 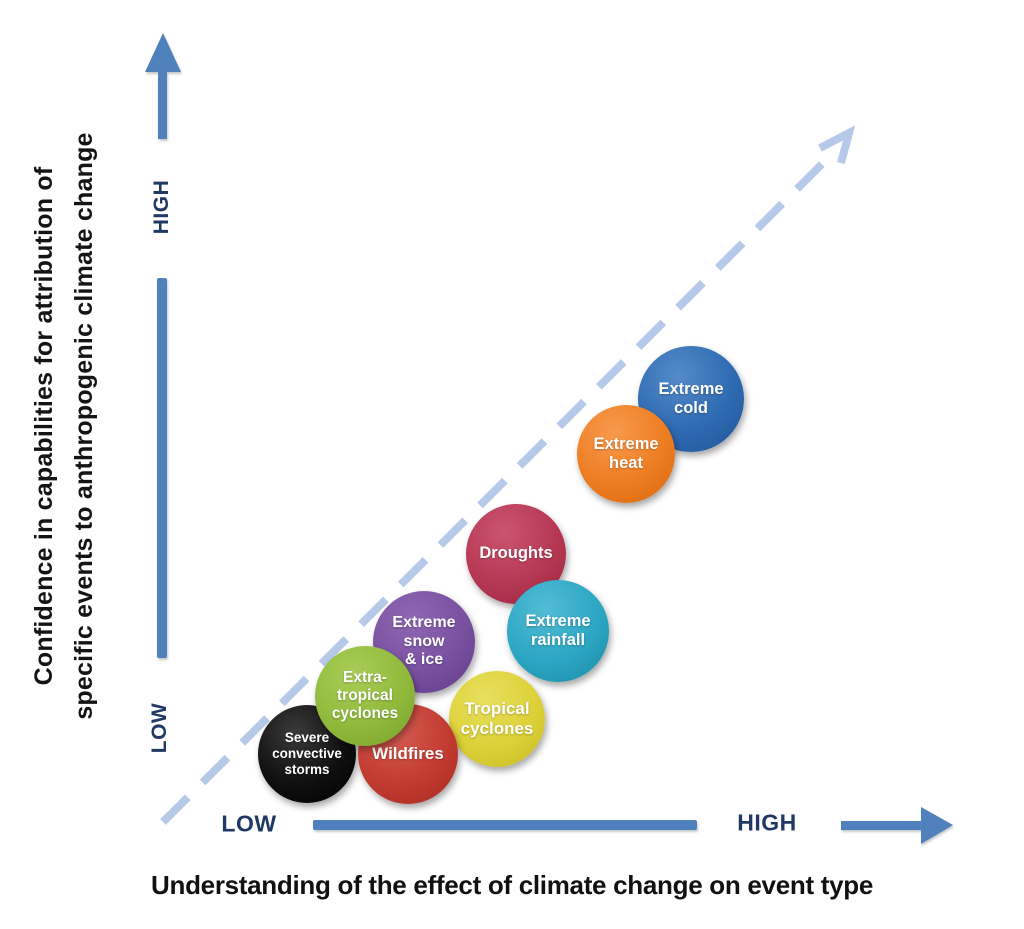 I want to click on bubble-severe-convective-storms: Severe convective storms, so click(x=307, y=754).